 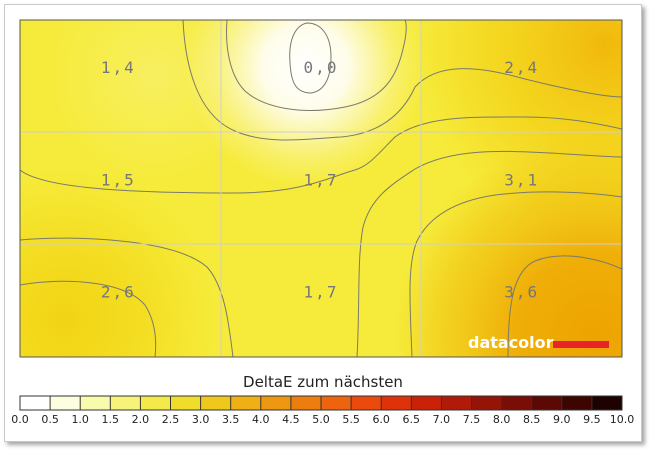 I want to click on cell-value-r2-c0: 2,6, so click(x=118, y=292).